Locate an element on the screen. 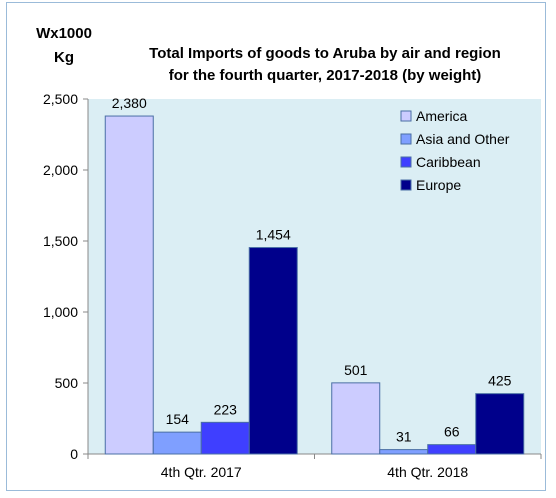  y-tick-label: 2,500 is located at coordinates (60, 99).